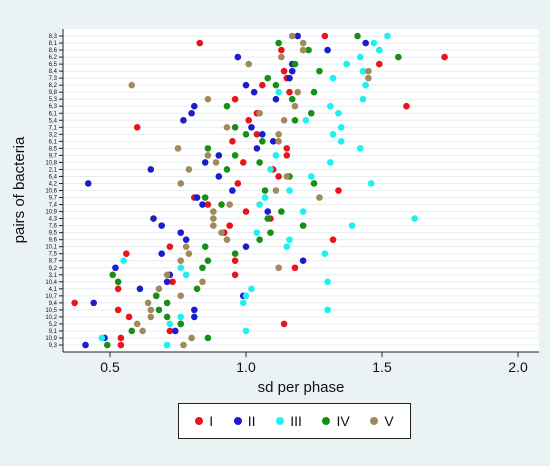 This screenshot has width=550, height=466. I want to click on y-tick-label: 8,7, so click(53, 262).